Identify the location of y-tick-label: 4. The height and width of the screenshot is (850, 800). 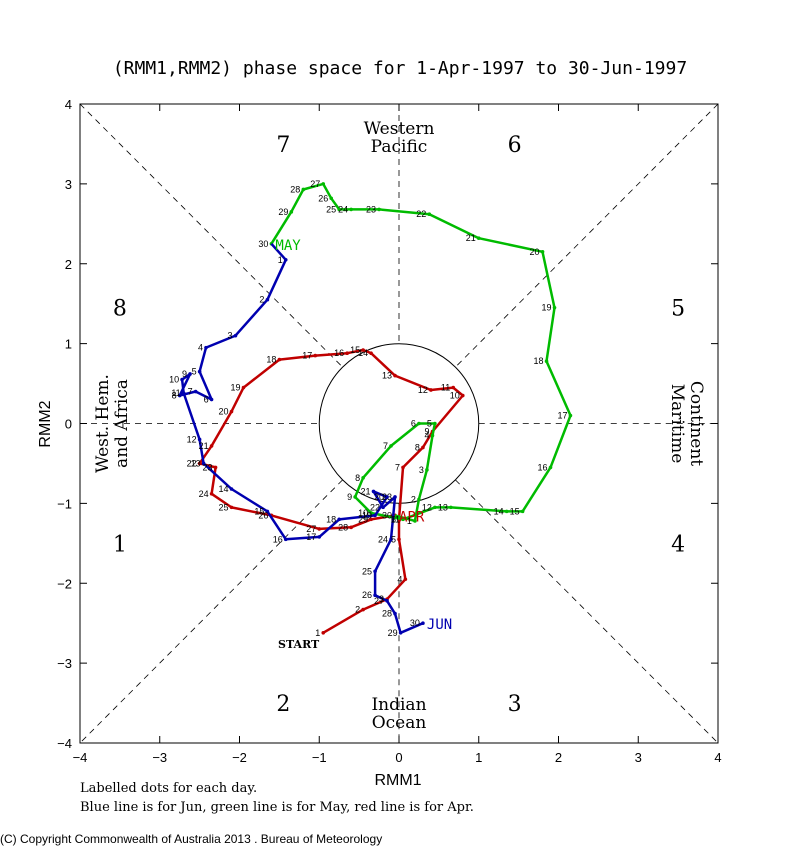
(68, 104).